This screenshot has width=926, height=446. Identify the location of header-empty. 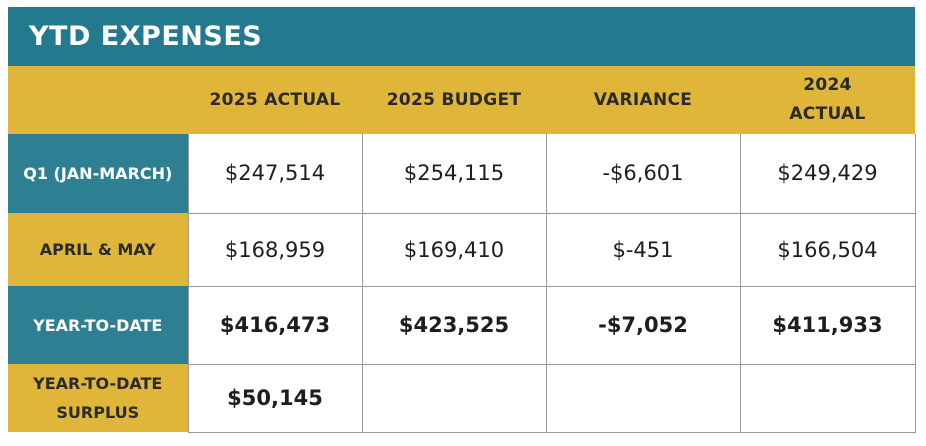
(98, 100).